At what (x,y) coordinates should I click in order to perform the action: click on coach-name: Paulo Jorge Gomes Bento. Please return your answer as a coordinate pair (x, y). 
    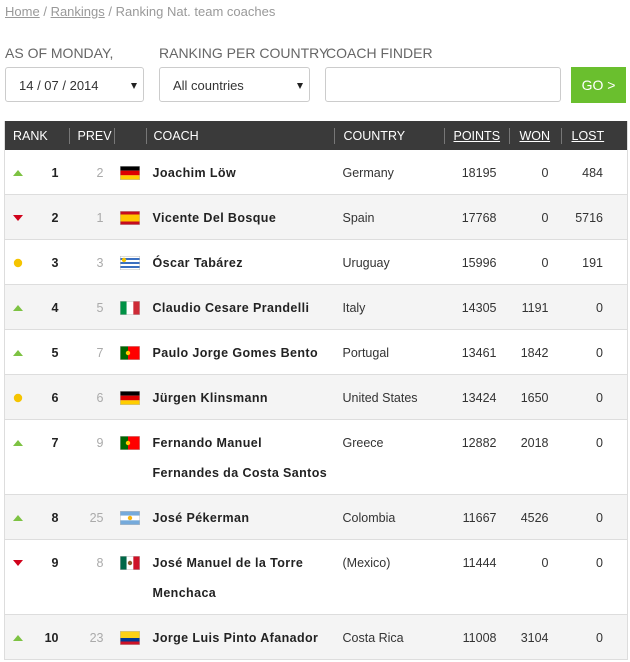
    Looking at the image, I should click on (235, 353).